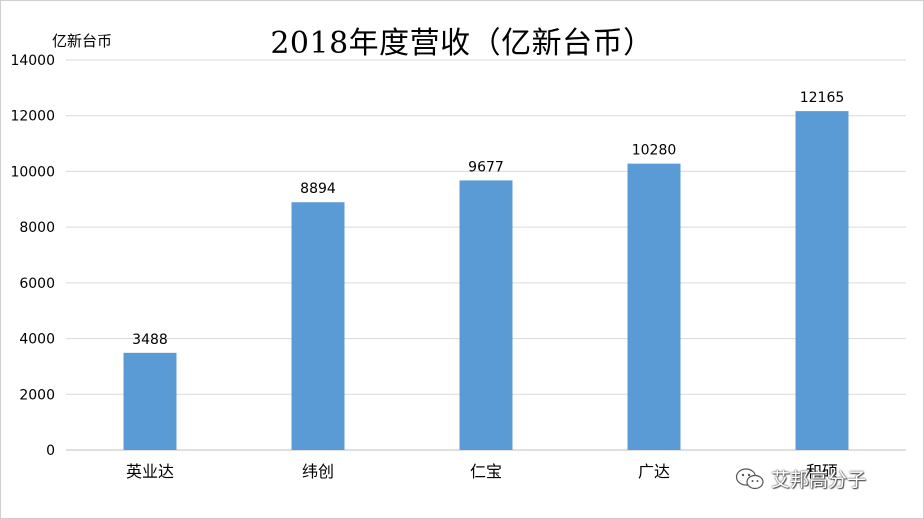 The image size is (924, 519). What do you see at coordinates (486, 167) in the screenshot?
I see `data-label: 9677` at bounding box center [486, 167].